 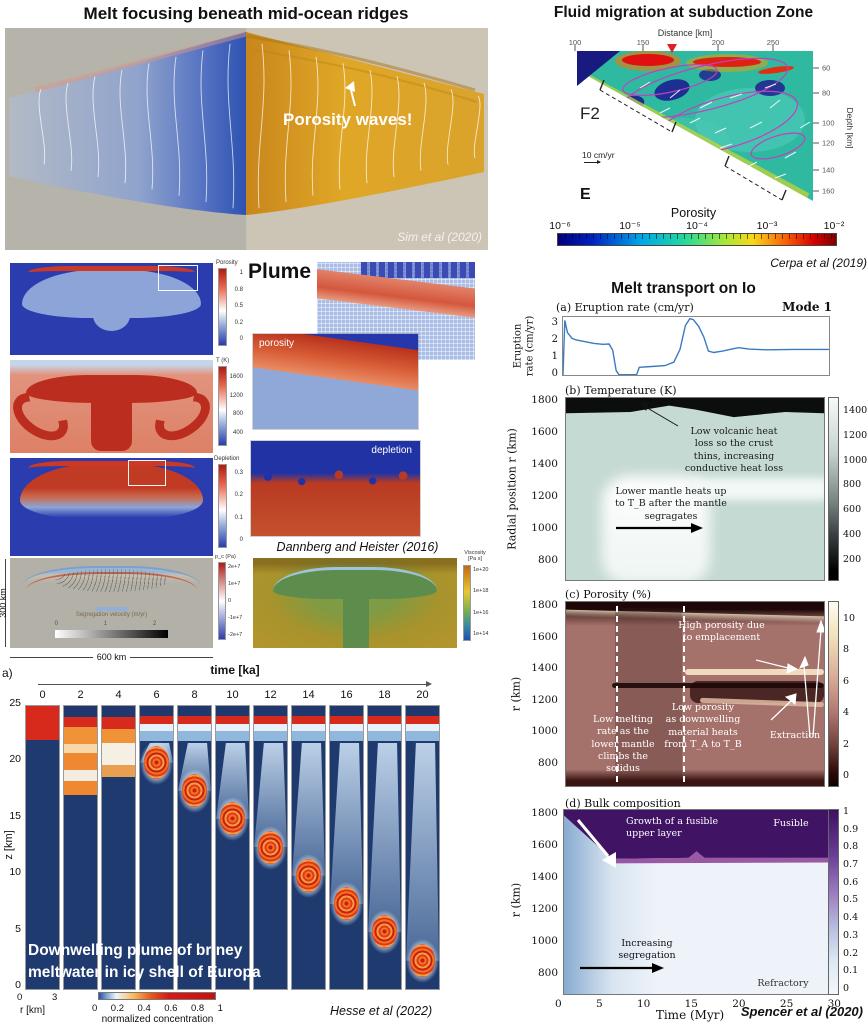 I want to click on cerpa-wedge, so click(x=695, y=126).